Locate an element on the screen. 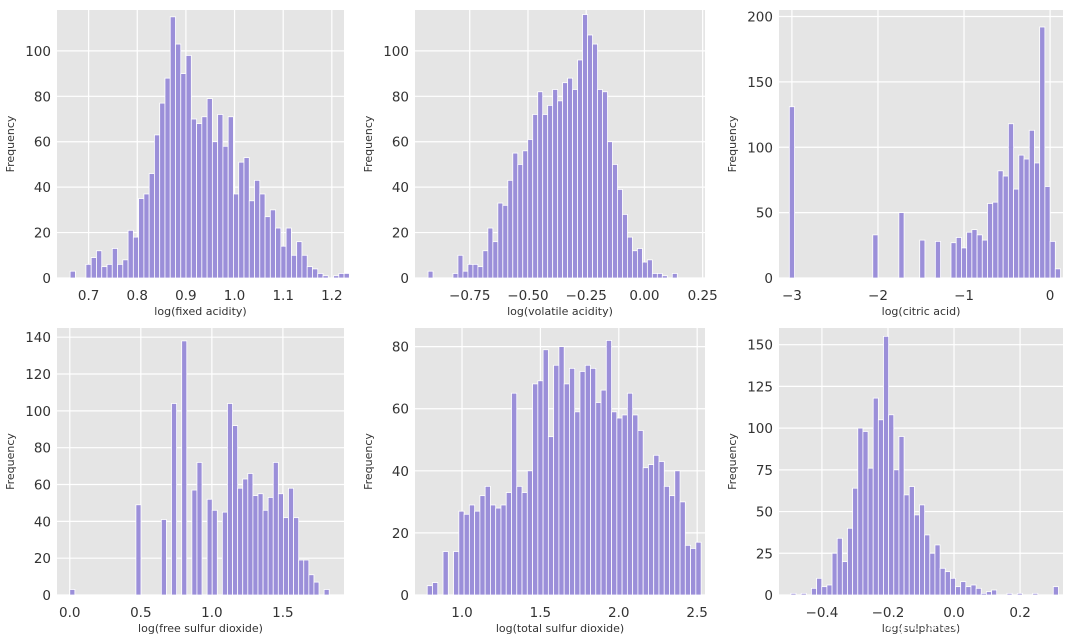 The image size is (1072, 640). y-tick-label: 75 is located at coordinates (764, 471).